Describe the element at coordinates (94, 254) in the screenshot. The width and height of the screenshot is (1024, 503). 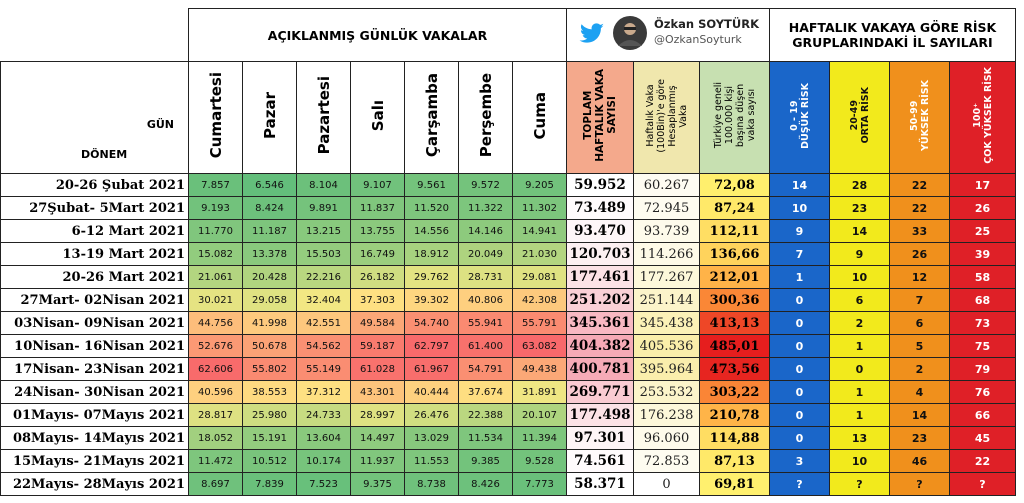
I see `period-cell: 13-19 Mart 2021` at that location.